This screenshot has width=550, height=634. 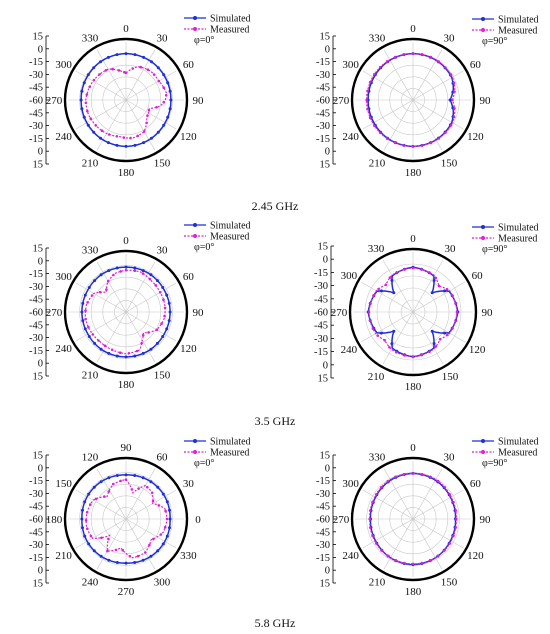 What do you see at coordinates (275, 206) in the screenshot?
I see `frequency-label-2-45ghz: 2.45 GHz` at bounding box center [275, 206].